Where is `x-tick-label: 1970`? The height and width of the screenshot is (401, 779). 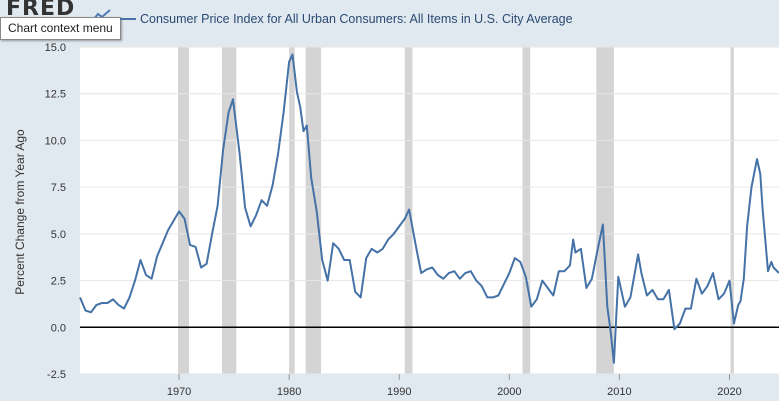 x-tick-label: 1970 is located at coordinates (179, 392).